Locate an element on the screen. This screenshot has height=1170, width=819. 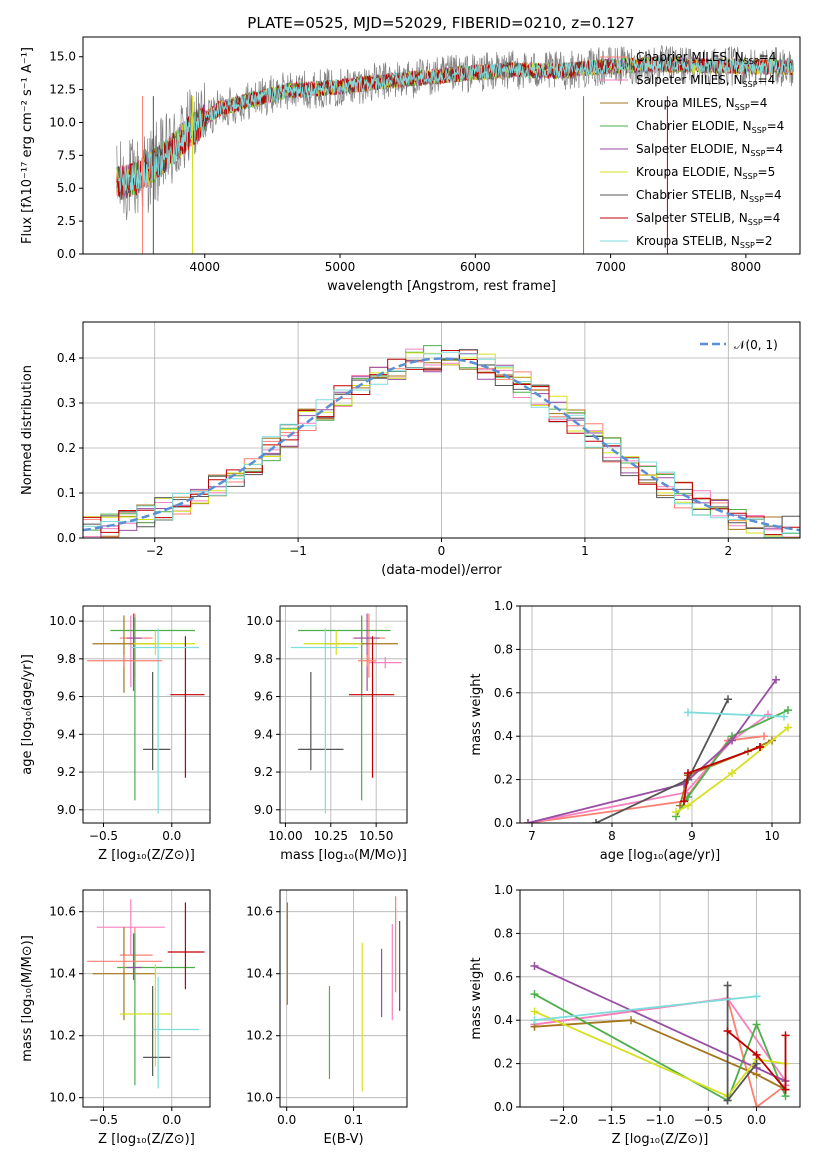
residual-histogram-line is located at coordinates (441, 444).